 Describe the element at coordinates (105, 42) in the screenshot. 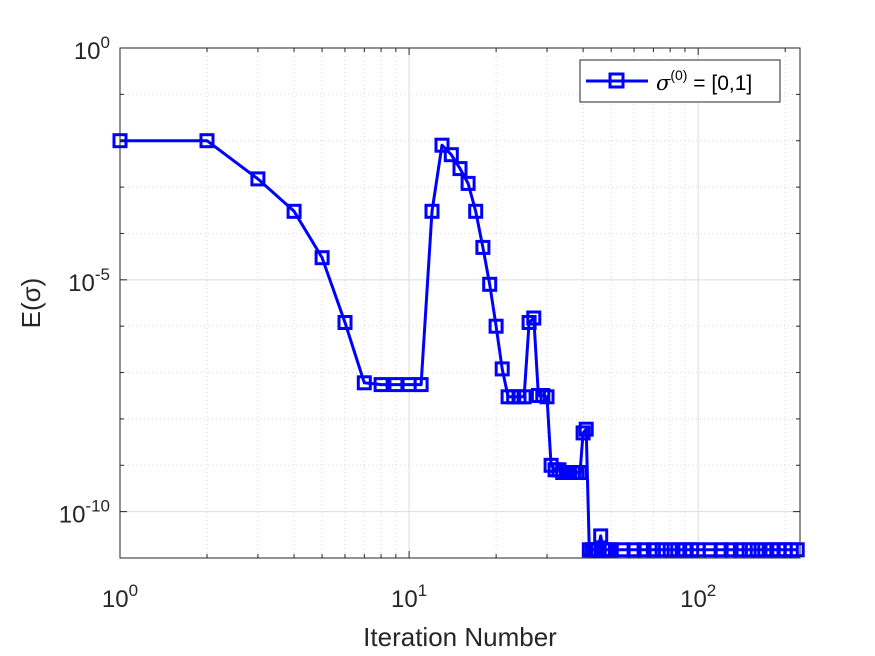

I see `y-tick-exponent: 0` at that location.